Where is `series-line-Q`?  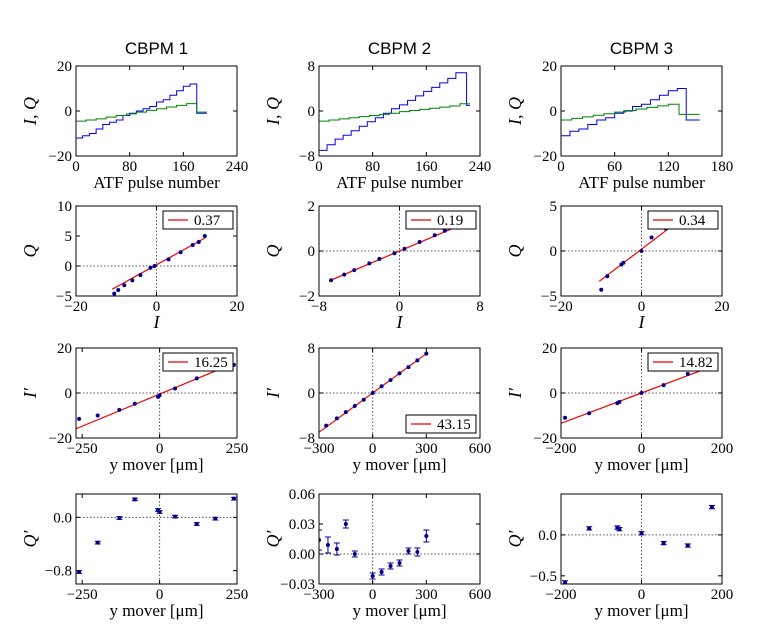 series-line-Q is located at coordinates (630, 112).